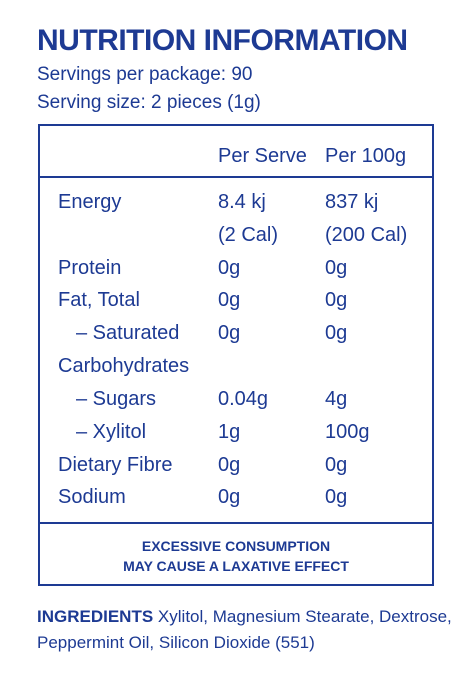  What do you see at coordinates (149, 102) in the screenshot?
I see `serving-size: Serving size: 2 pieces (1g)` at bounding box center [149, 102].